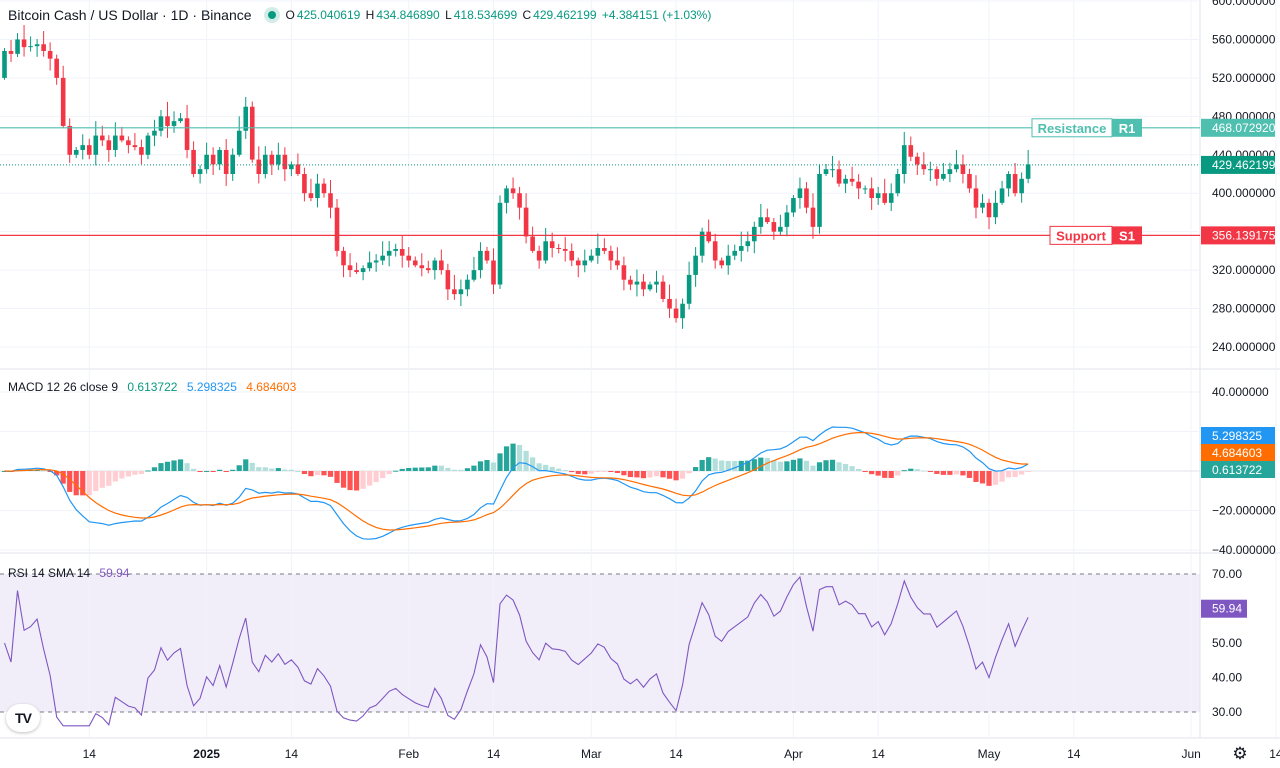 The image size is (1280, 768). I want to click on price-axis-tick-label: 400.000000, so click(1244, 193).